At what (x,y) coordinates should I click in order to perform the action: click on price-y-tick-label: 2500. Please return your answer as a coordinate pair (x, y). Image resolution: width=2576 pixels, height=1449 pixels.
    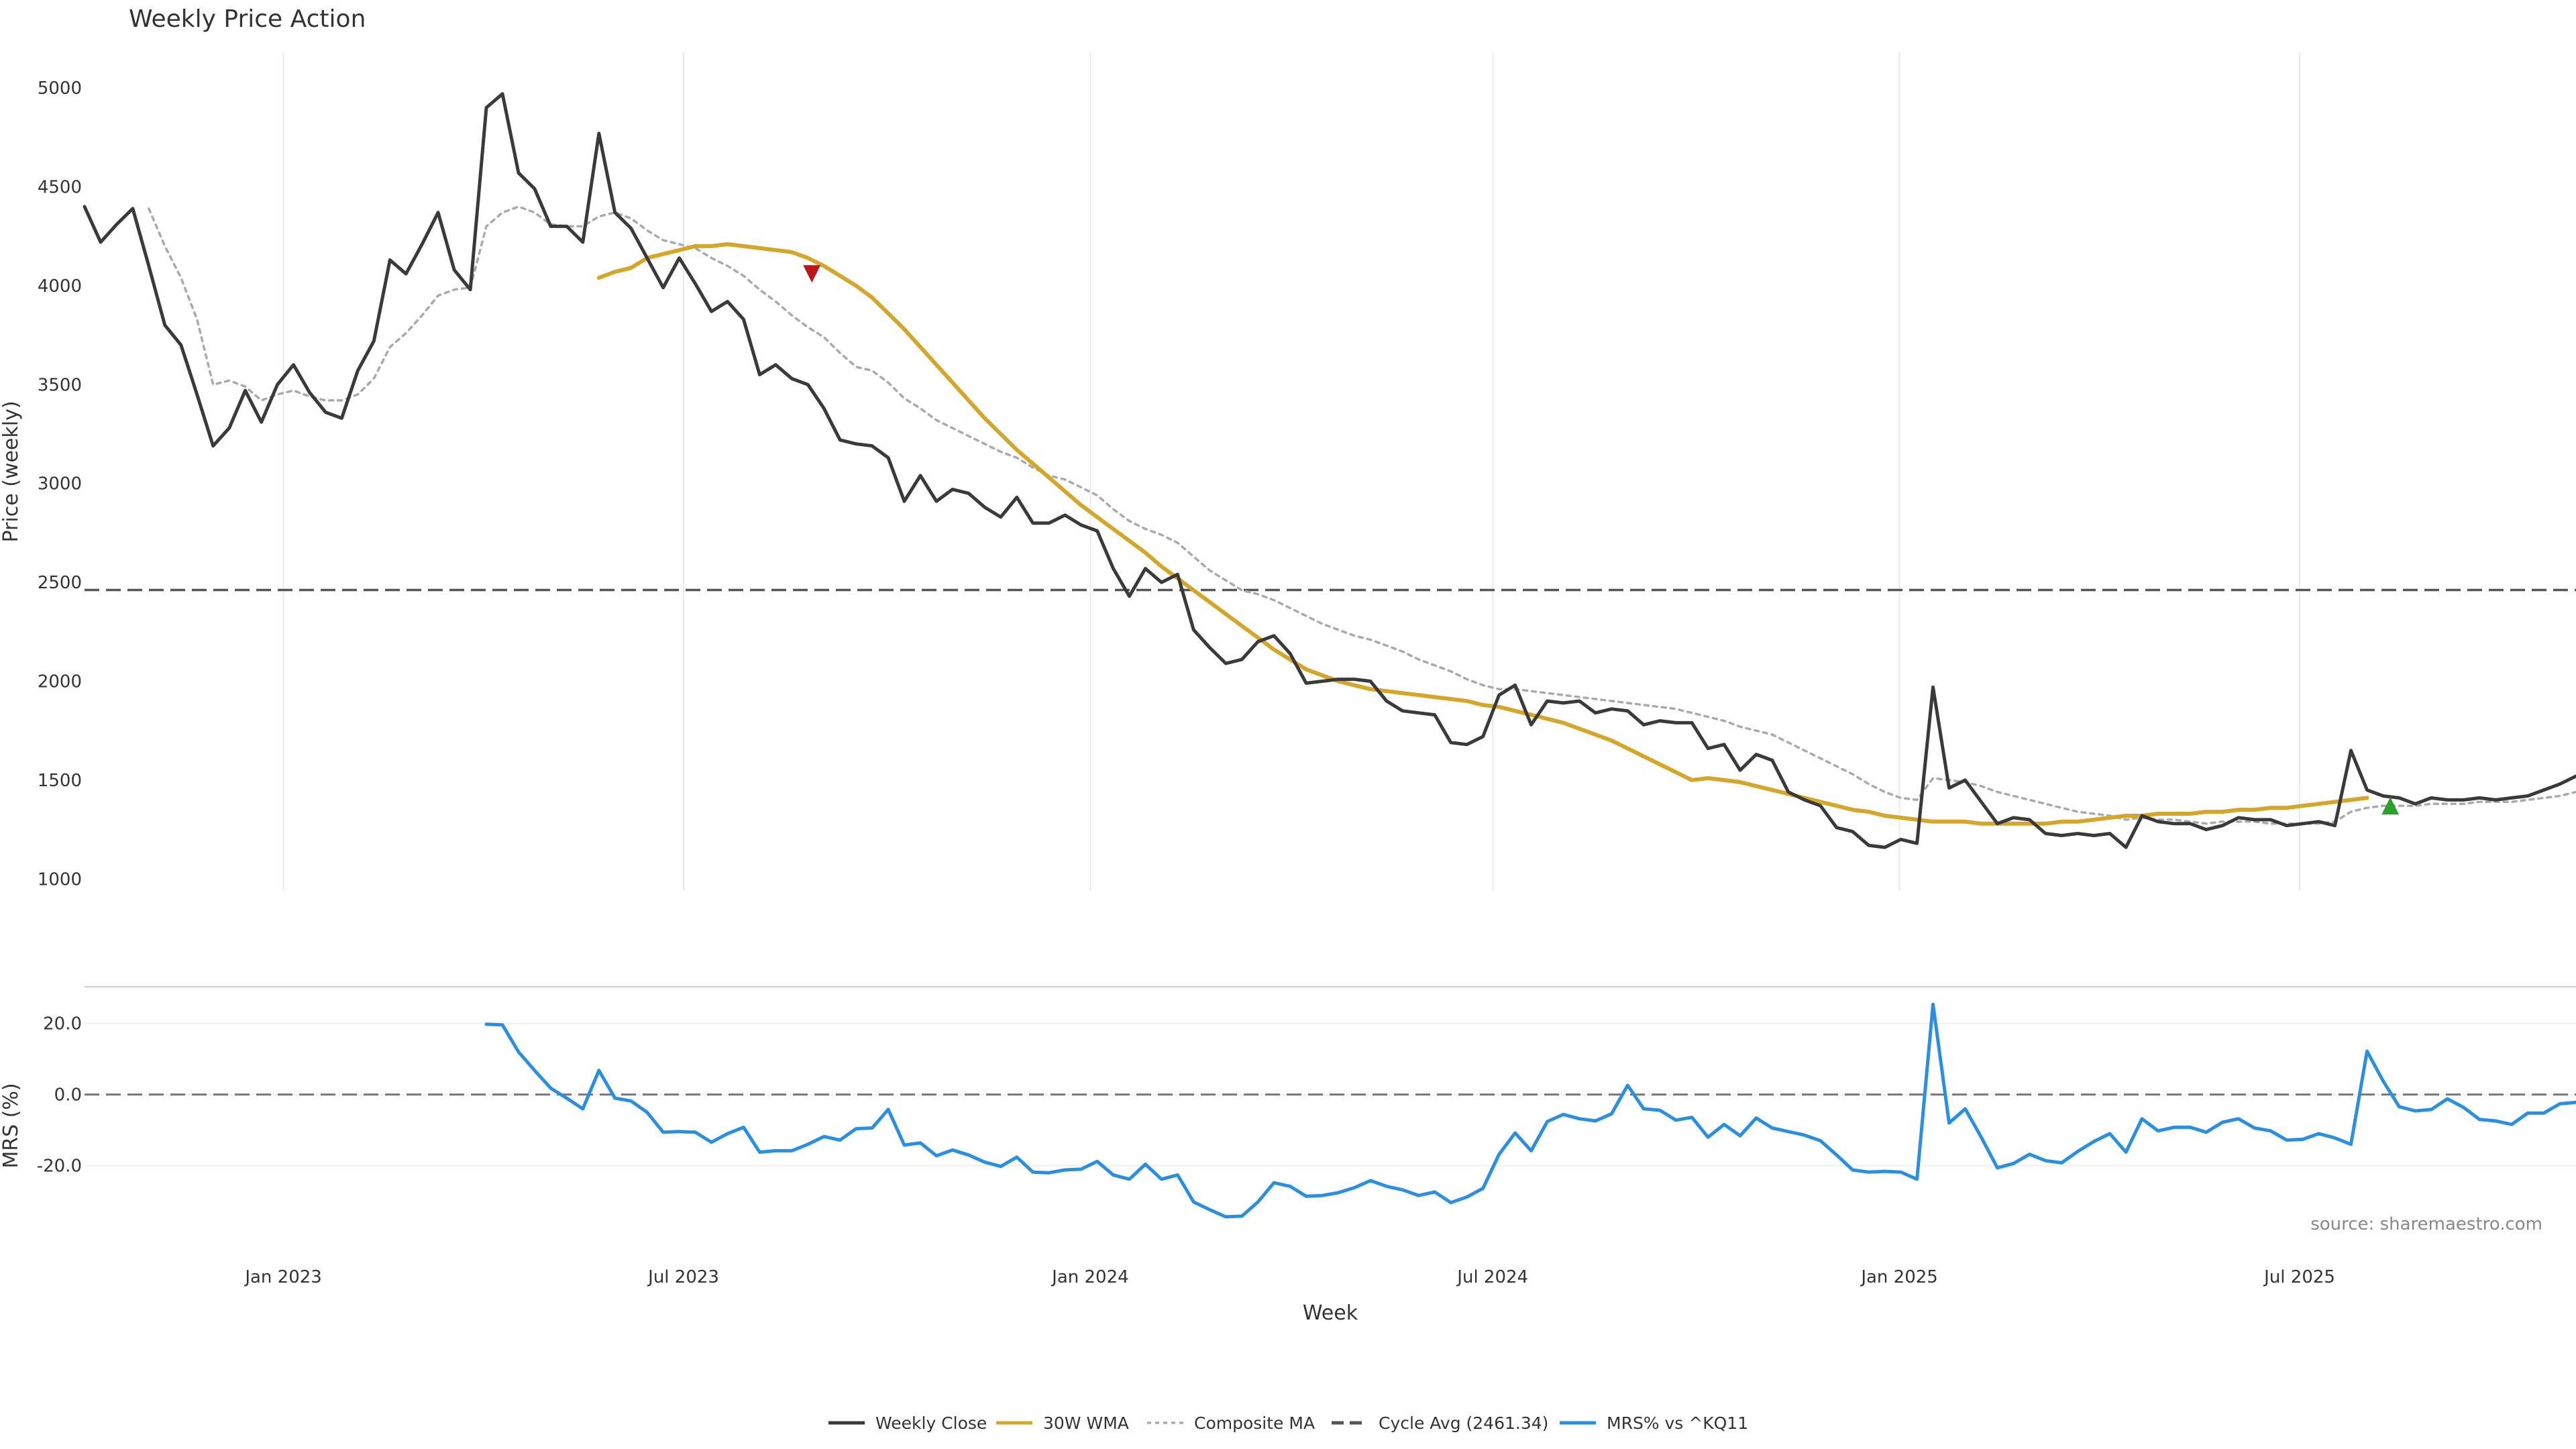
    Looking at the image, I should click on (60, 583).